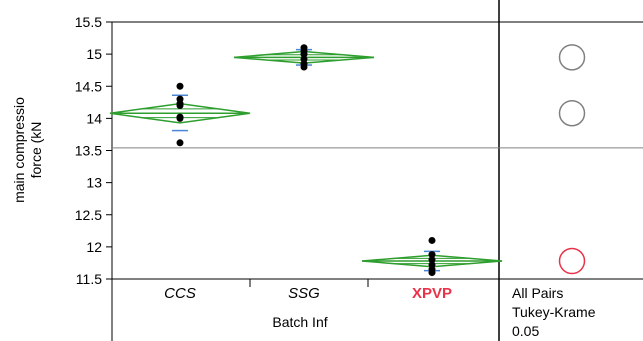  I want to click on comparison-panel: All Pairs Tukey-Krame 0.05, so click(554, 191).